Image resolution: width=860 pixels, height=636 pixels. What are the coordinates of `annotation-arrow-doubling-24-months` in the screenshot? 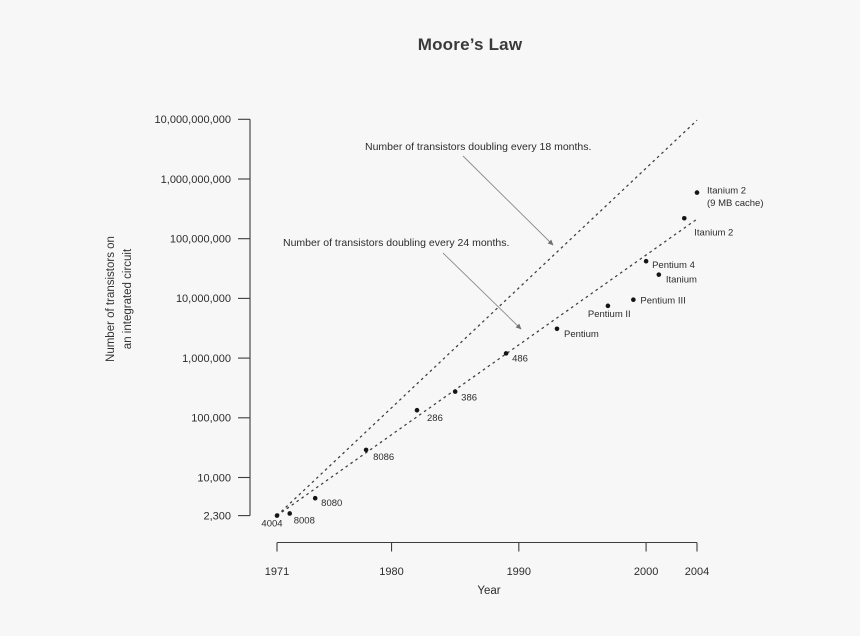 It's located at (482, 291).